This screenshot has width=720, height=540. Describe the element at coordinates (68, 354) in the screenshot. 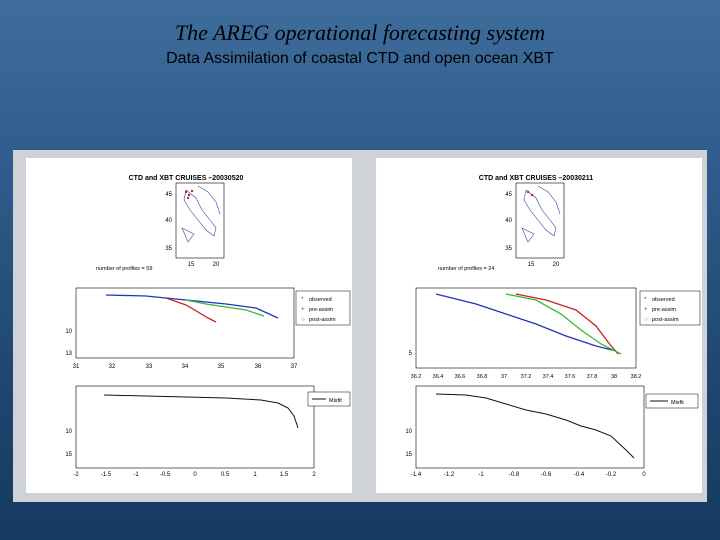

I see `left-profile-y-tick: 13` at that location.